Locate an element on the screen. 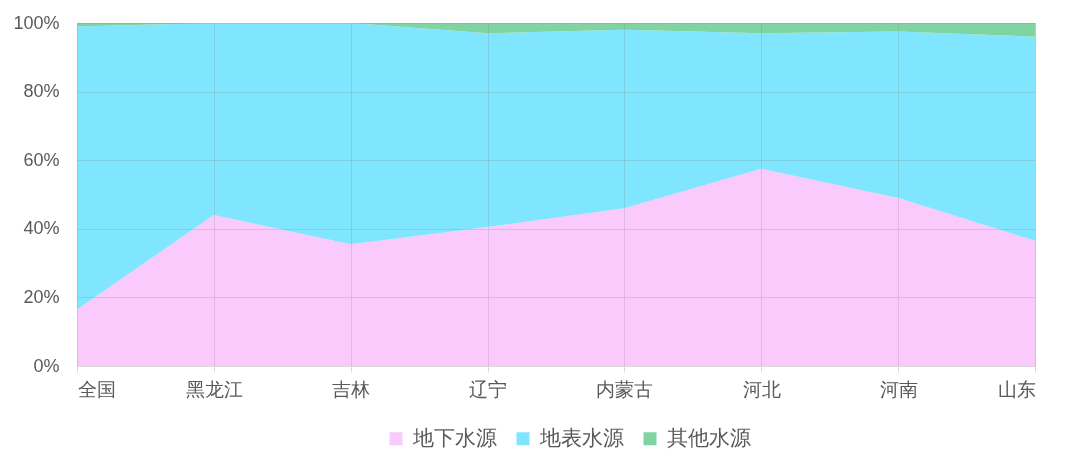  x-tick-label: 全国 is located at coordinates (96, 389).